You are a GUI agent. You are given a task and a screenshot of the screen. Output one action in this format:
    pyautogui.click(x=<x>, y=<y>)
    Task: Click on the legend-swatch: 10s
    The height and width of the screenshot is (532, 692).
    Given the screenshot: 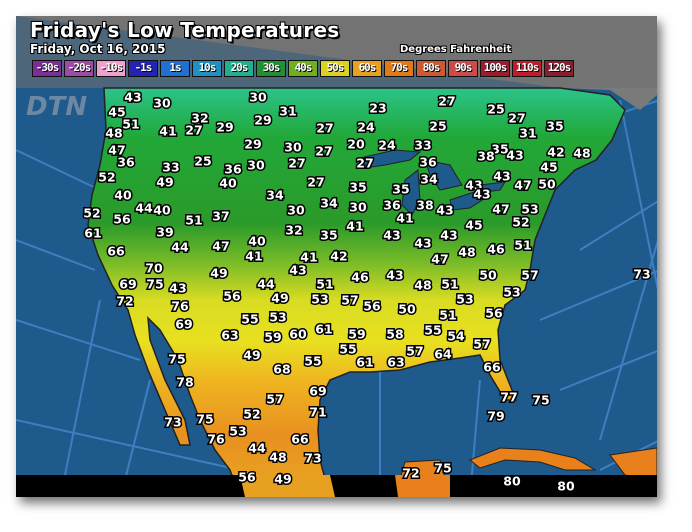 What is the action you would take?
    pyautogui.click(x=207, y=68)
    